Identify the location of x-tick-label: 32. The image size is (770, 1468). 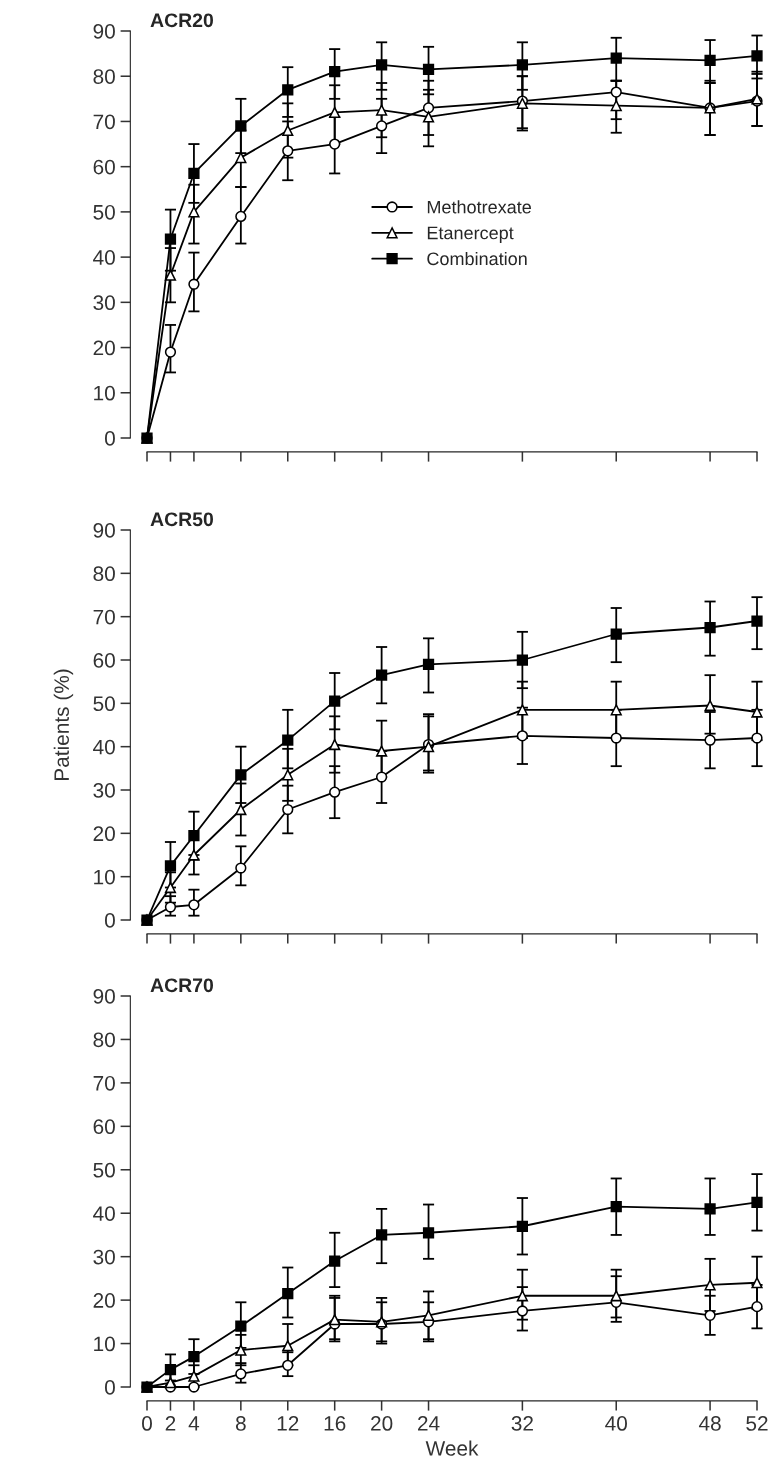
(522, 1423).